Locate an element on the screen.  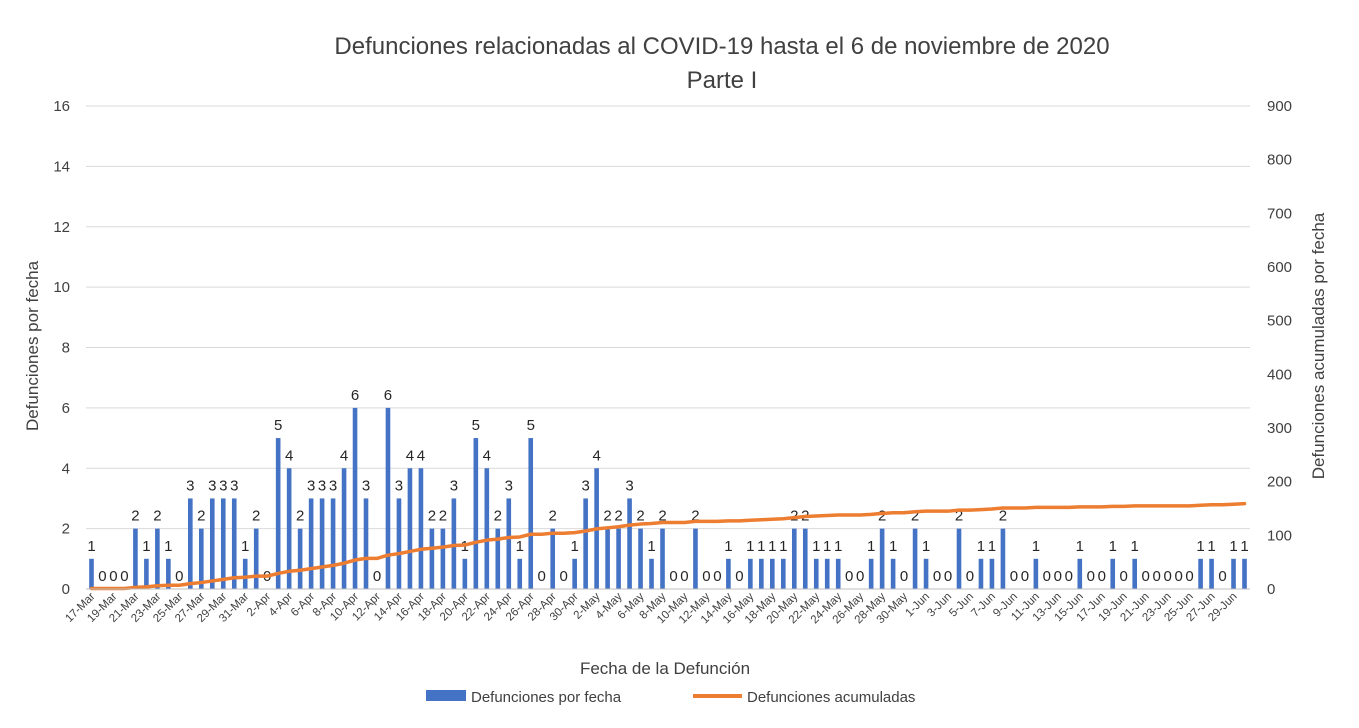
x-axis-label: Fecha de la Defunción is located at coordinates (665, 668).